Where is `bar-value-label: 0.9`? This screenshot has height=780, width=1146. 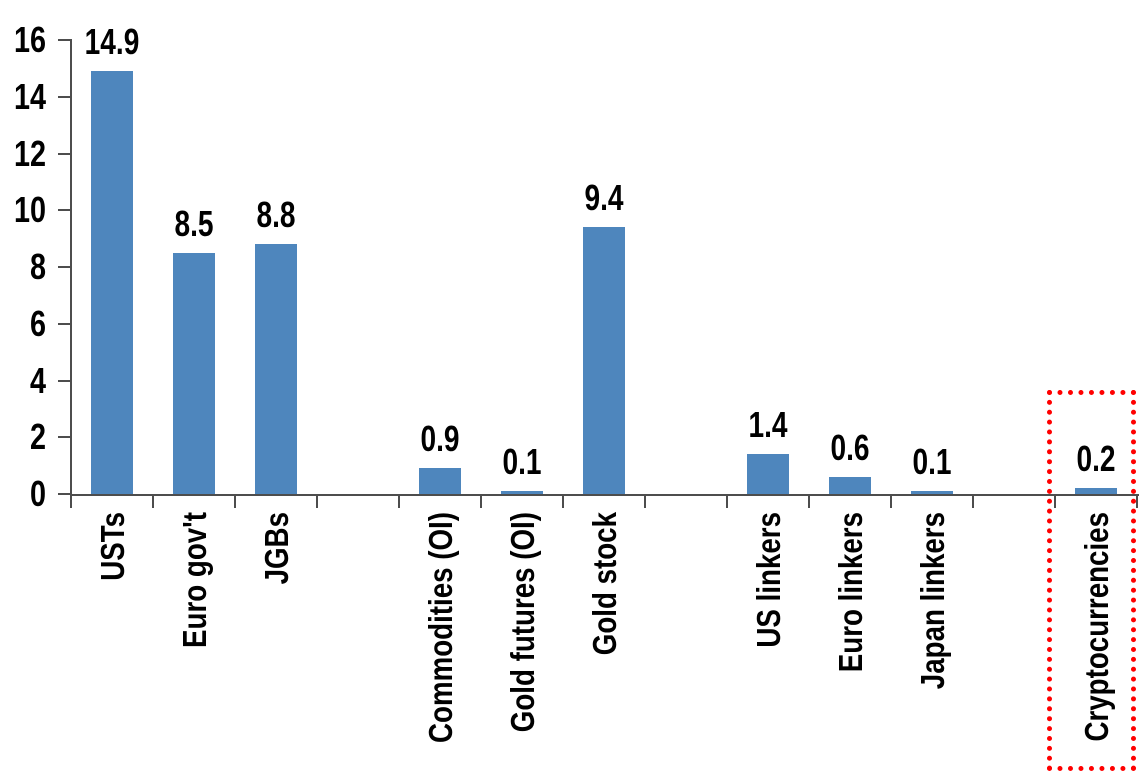
bar-value-label: 0.9 is located at coordinates (440, 439).